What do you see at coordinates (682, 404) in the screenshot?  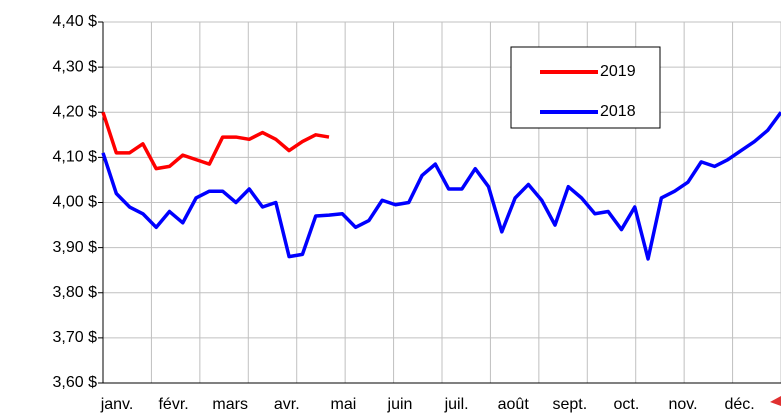 I see `x-tick-label: nov.` at bounding box center [682, 404].